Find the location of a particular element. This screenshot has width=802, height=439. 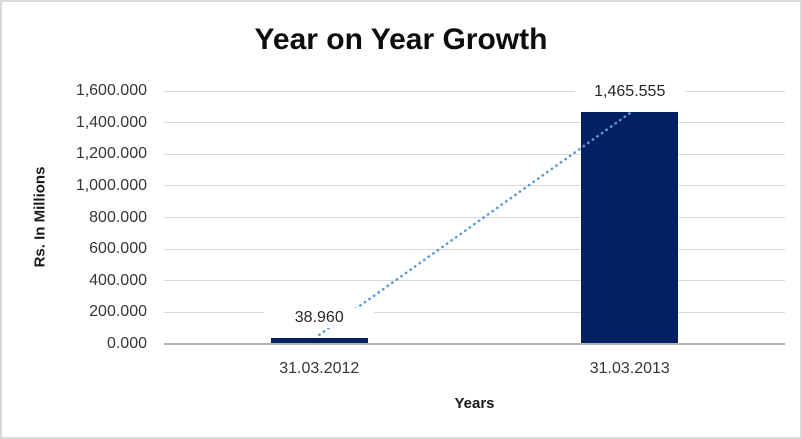

x-axis-title: Years is located at coordinates (474, 403).